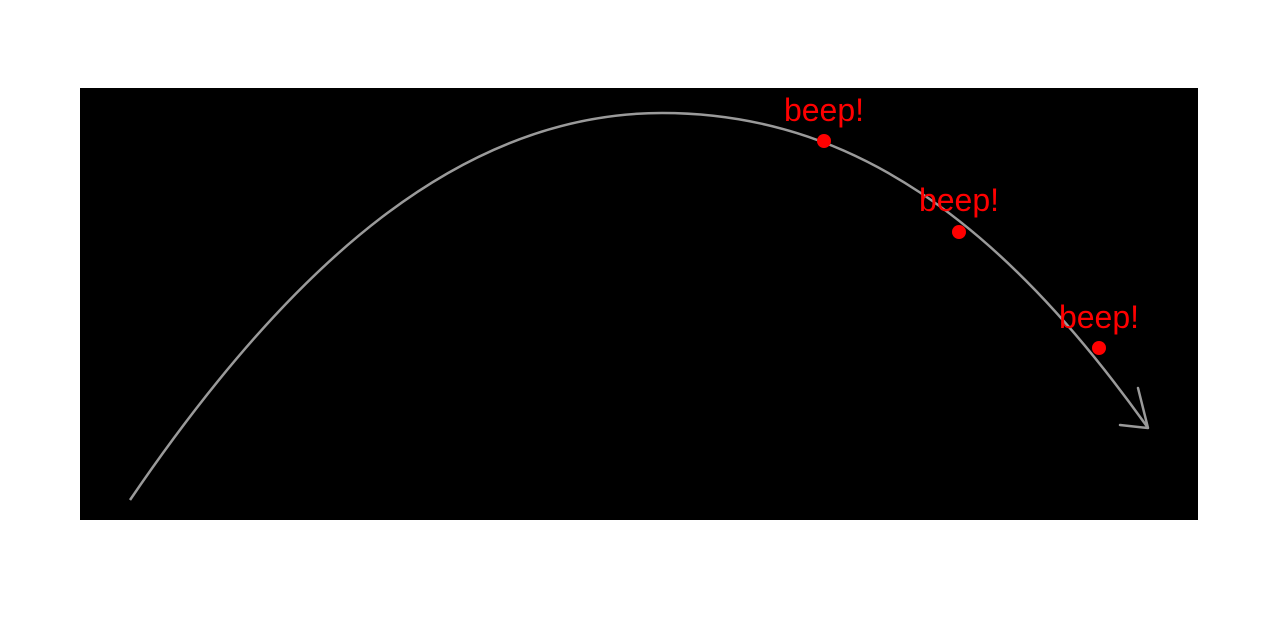 This screenshot has height=640, width=1280. I want to click on beep-marker-2: beep!, so click(959, 210).